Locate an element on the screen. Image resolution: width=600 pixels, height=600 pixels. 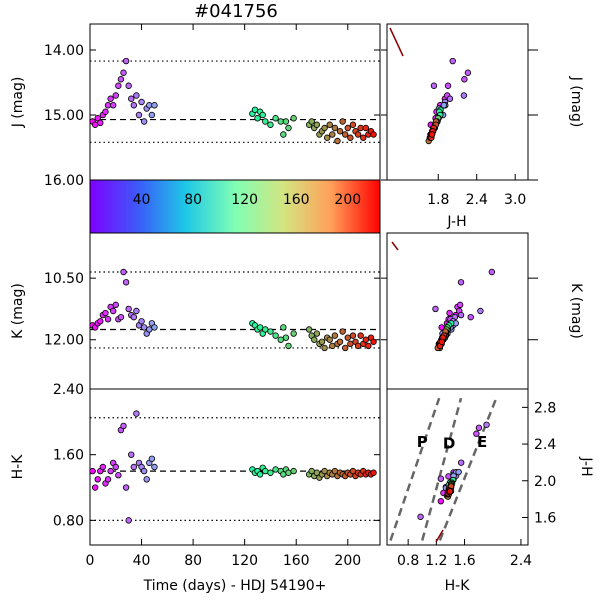
colorbar is located at coordinates (235, 206).